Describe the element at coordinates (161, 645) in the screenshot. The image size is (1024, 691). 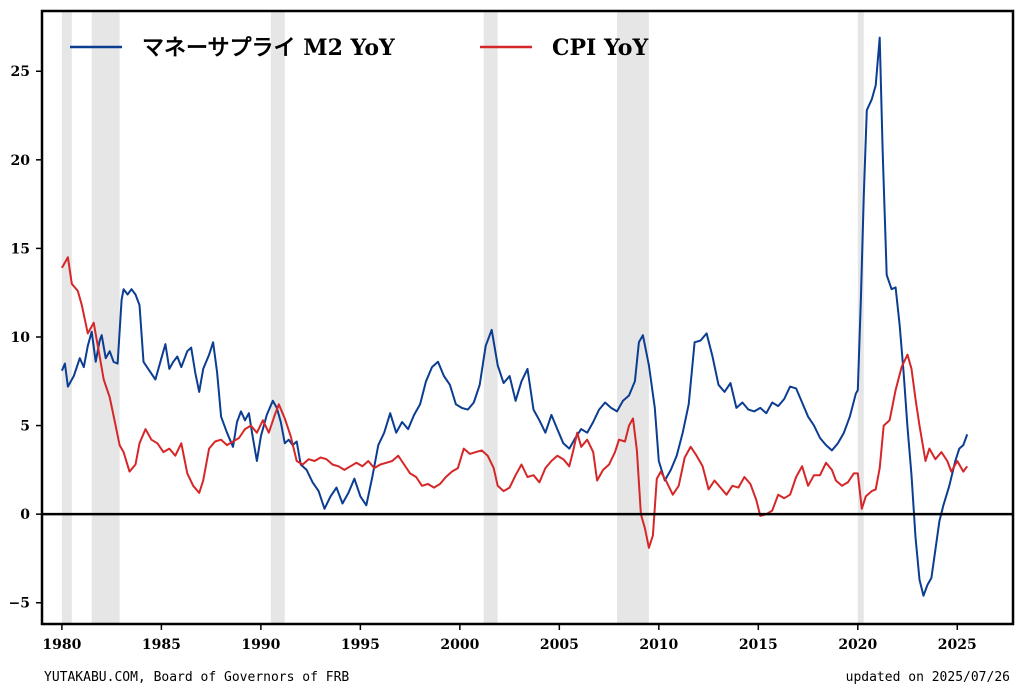
I see `x-tick-label-1985: 1985` at that location.